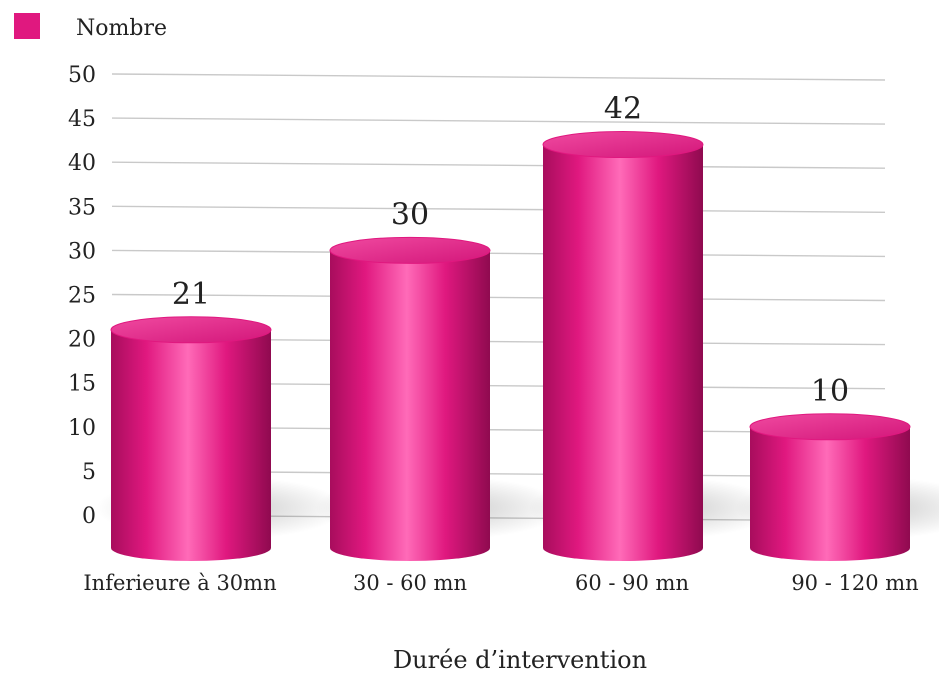 The image size is (939, 679). What do you see at coordinates (89, 516) in the screenshot?
I see `y-tick-label: 0` at bounding box center [89, 516].